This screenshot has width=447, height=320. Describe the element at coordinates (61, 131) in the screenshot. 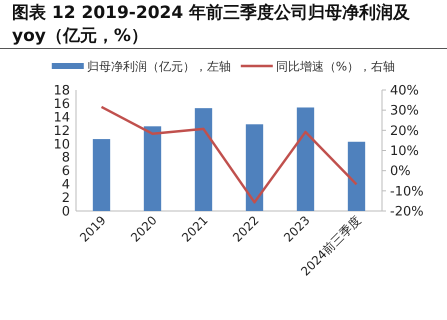

I see `y-tick-label: 12` at that location.